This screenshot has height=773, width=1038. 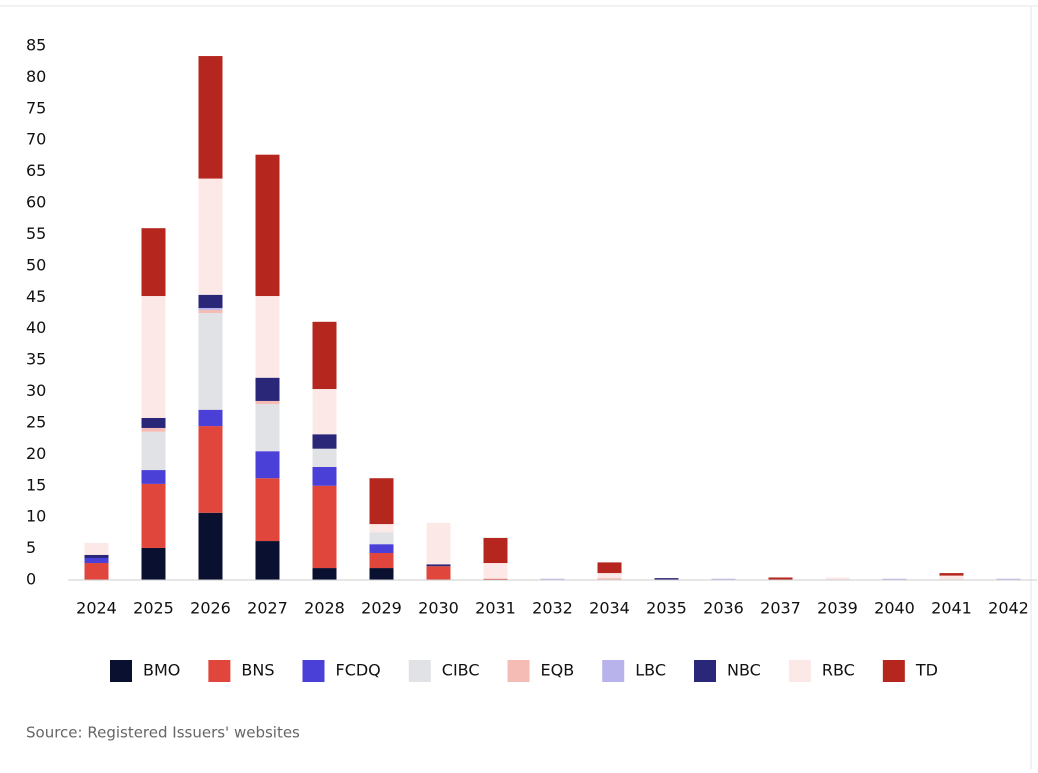 What do you see at coordinates (36, 296) in the screenshot?
I see `y-tick-label: 45` at bounding box center [36, 296].